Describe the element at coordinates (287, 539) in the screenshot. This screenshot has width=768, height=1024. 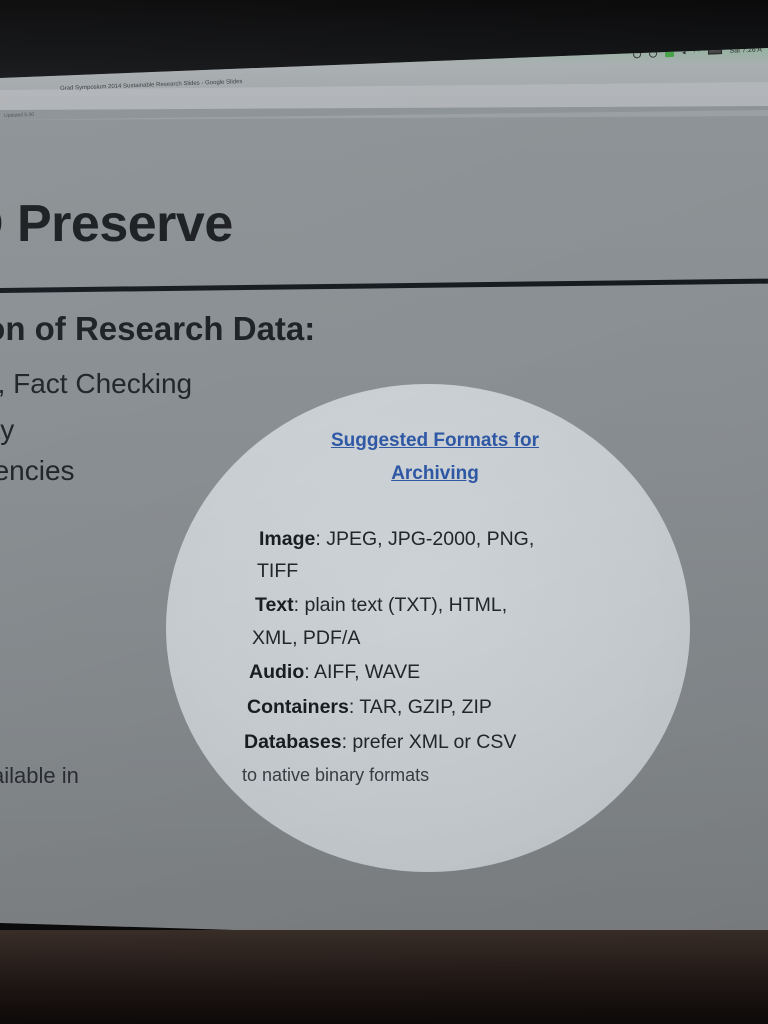
I see `format-label: Image` at that location.